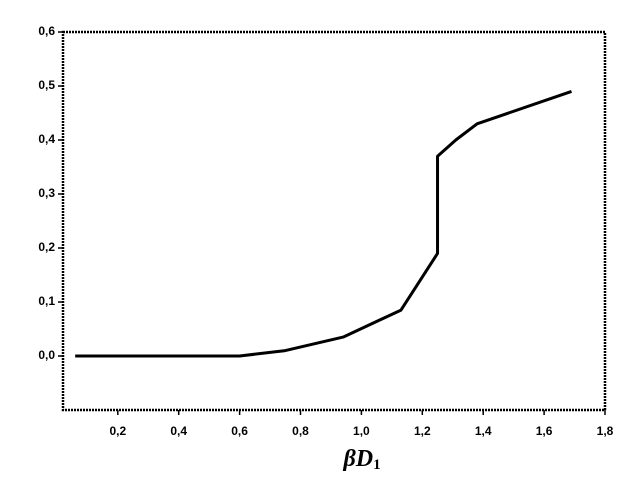 Image resolution: width=632 pixels, height=482 pixels. What do you see at coordinates (46, 31) in the screenshot?
I see `y-tick-label: 0,6` at bounding box center [46, 31].